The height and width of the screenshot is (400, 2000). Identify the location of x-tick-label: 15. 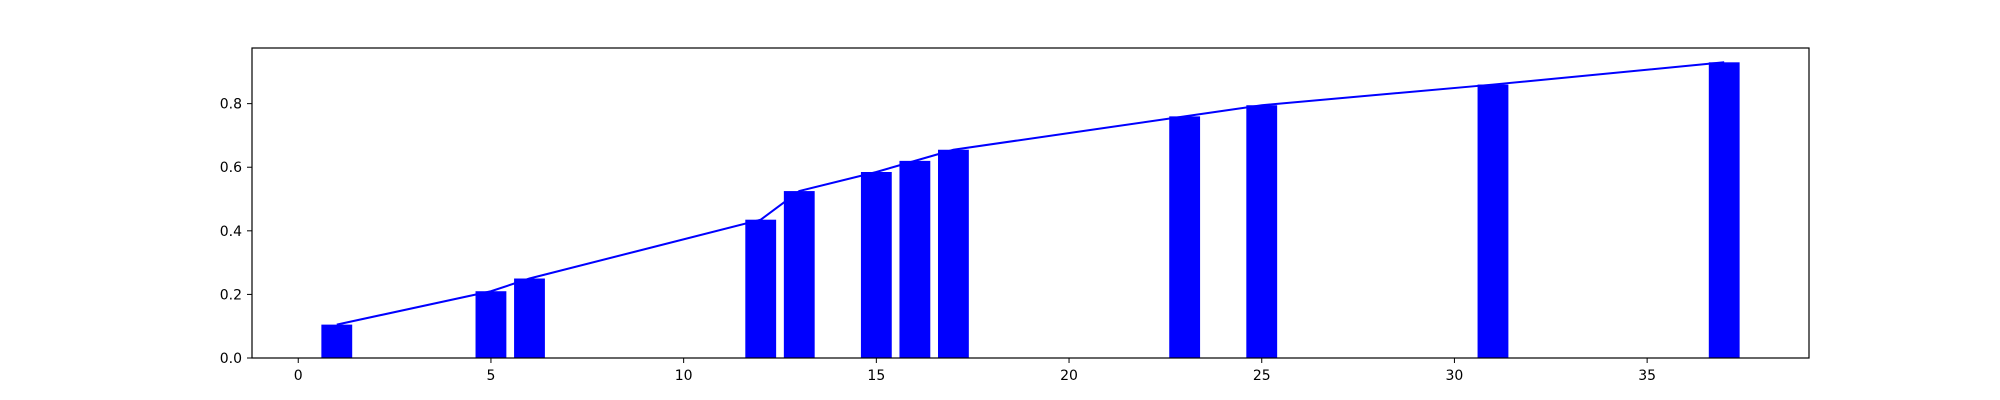
(876, 376).